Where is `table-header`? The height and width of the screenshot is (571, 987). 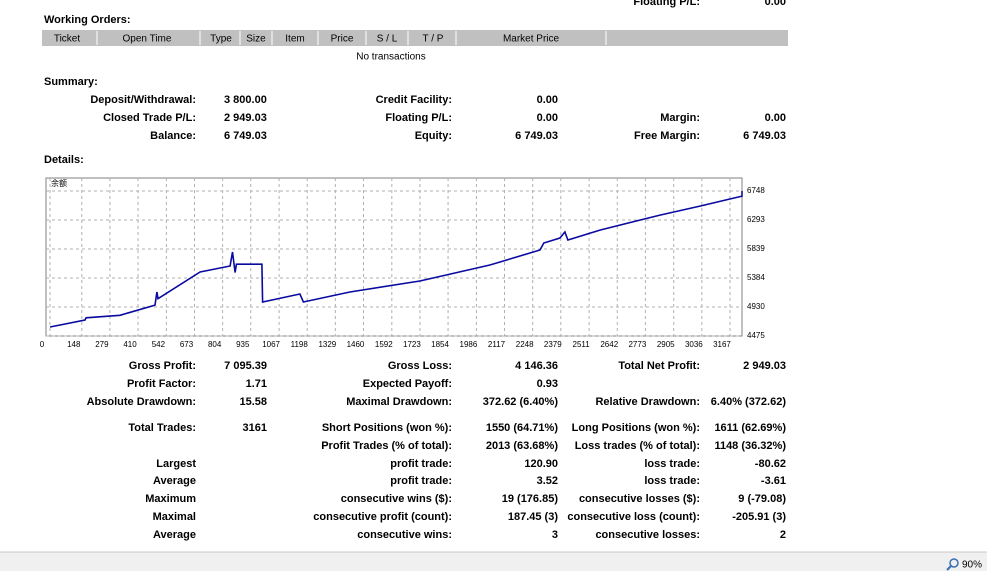
table-header is located at coordinates (415, 38).